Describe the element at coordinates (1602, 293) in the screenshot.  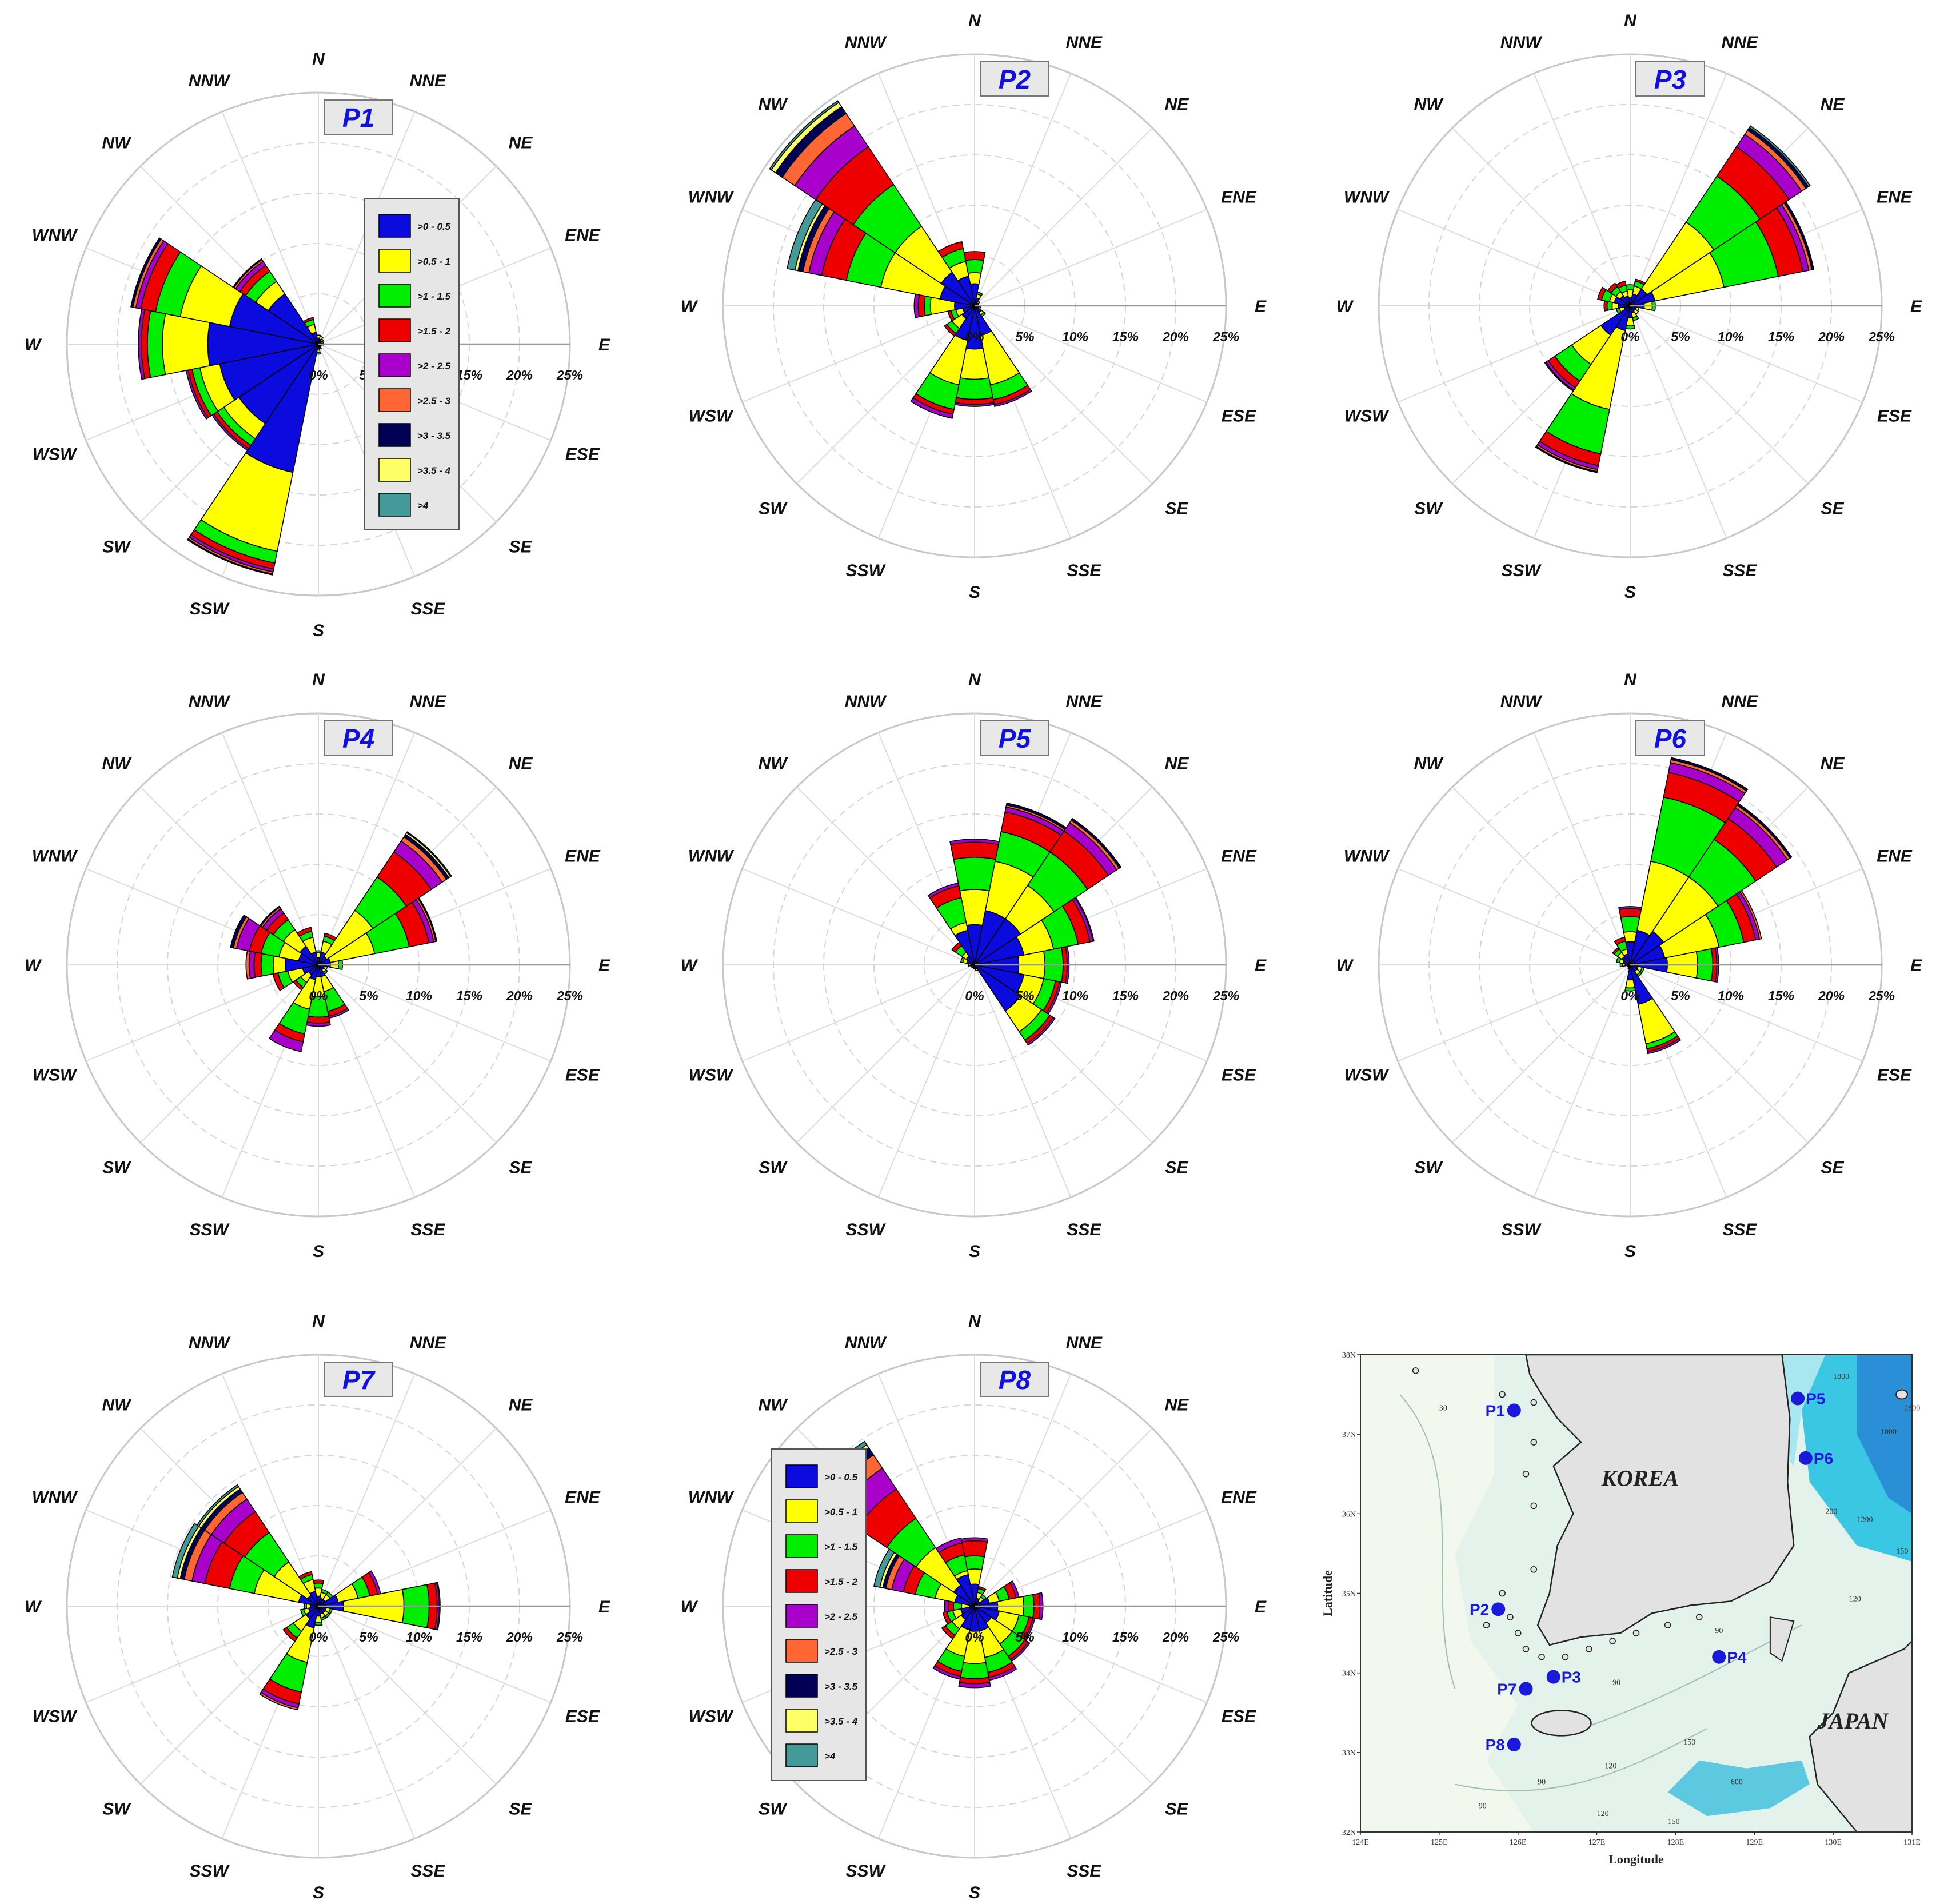
I see `petal-wnw-bin4` at that location.